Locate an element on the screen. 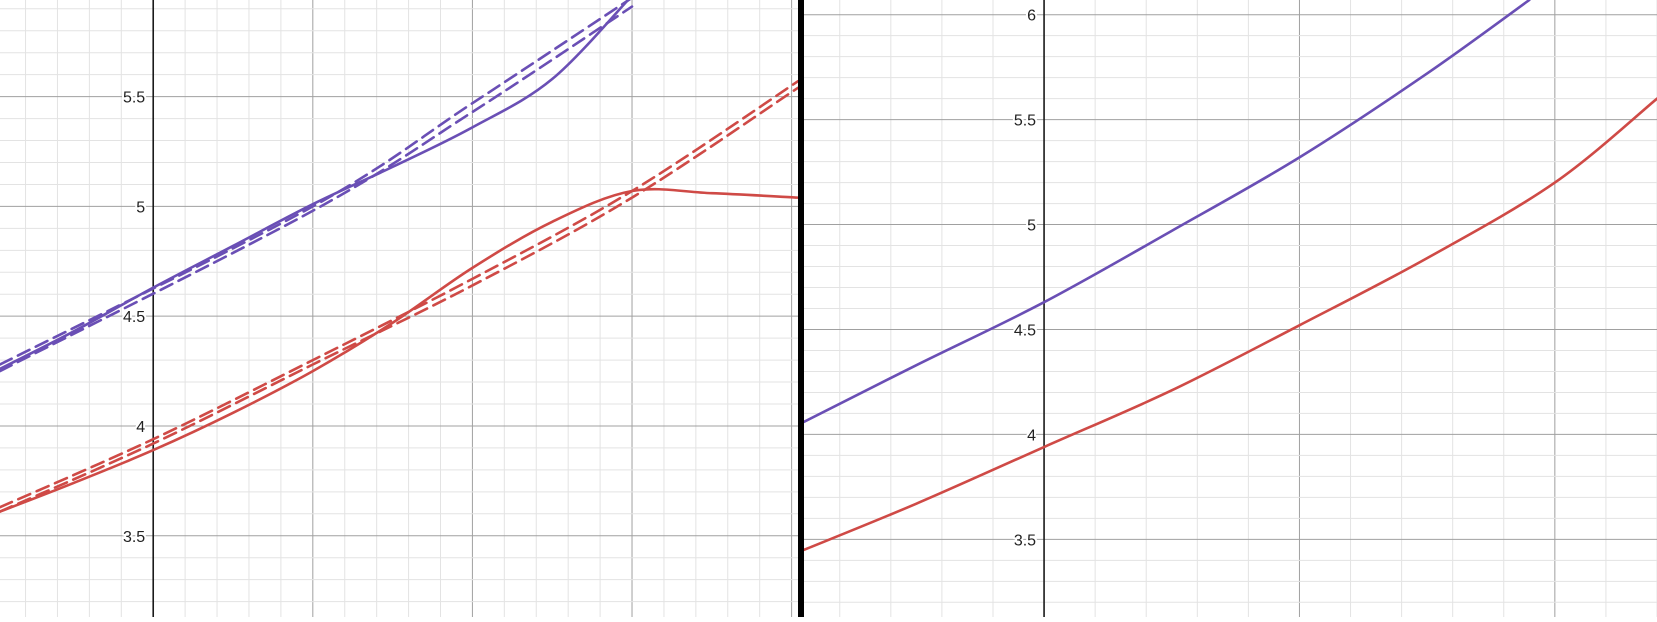  left-y-tick-label-halo: 5 is located at coordinates (140, 207).